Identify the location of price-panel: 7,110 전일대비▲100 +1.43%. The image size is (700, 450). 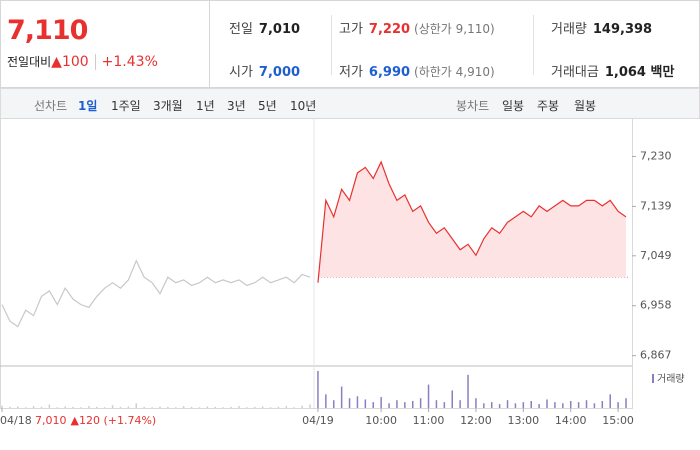
(105, 44).